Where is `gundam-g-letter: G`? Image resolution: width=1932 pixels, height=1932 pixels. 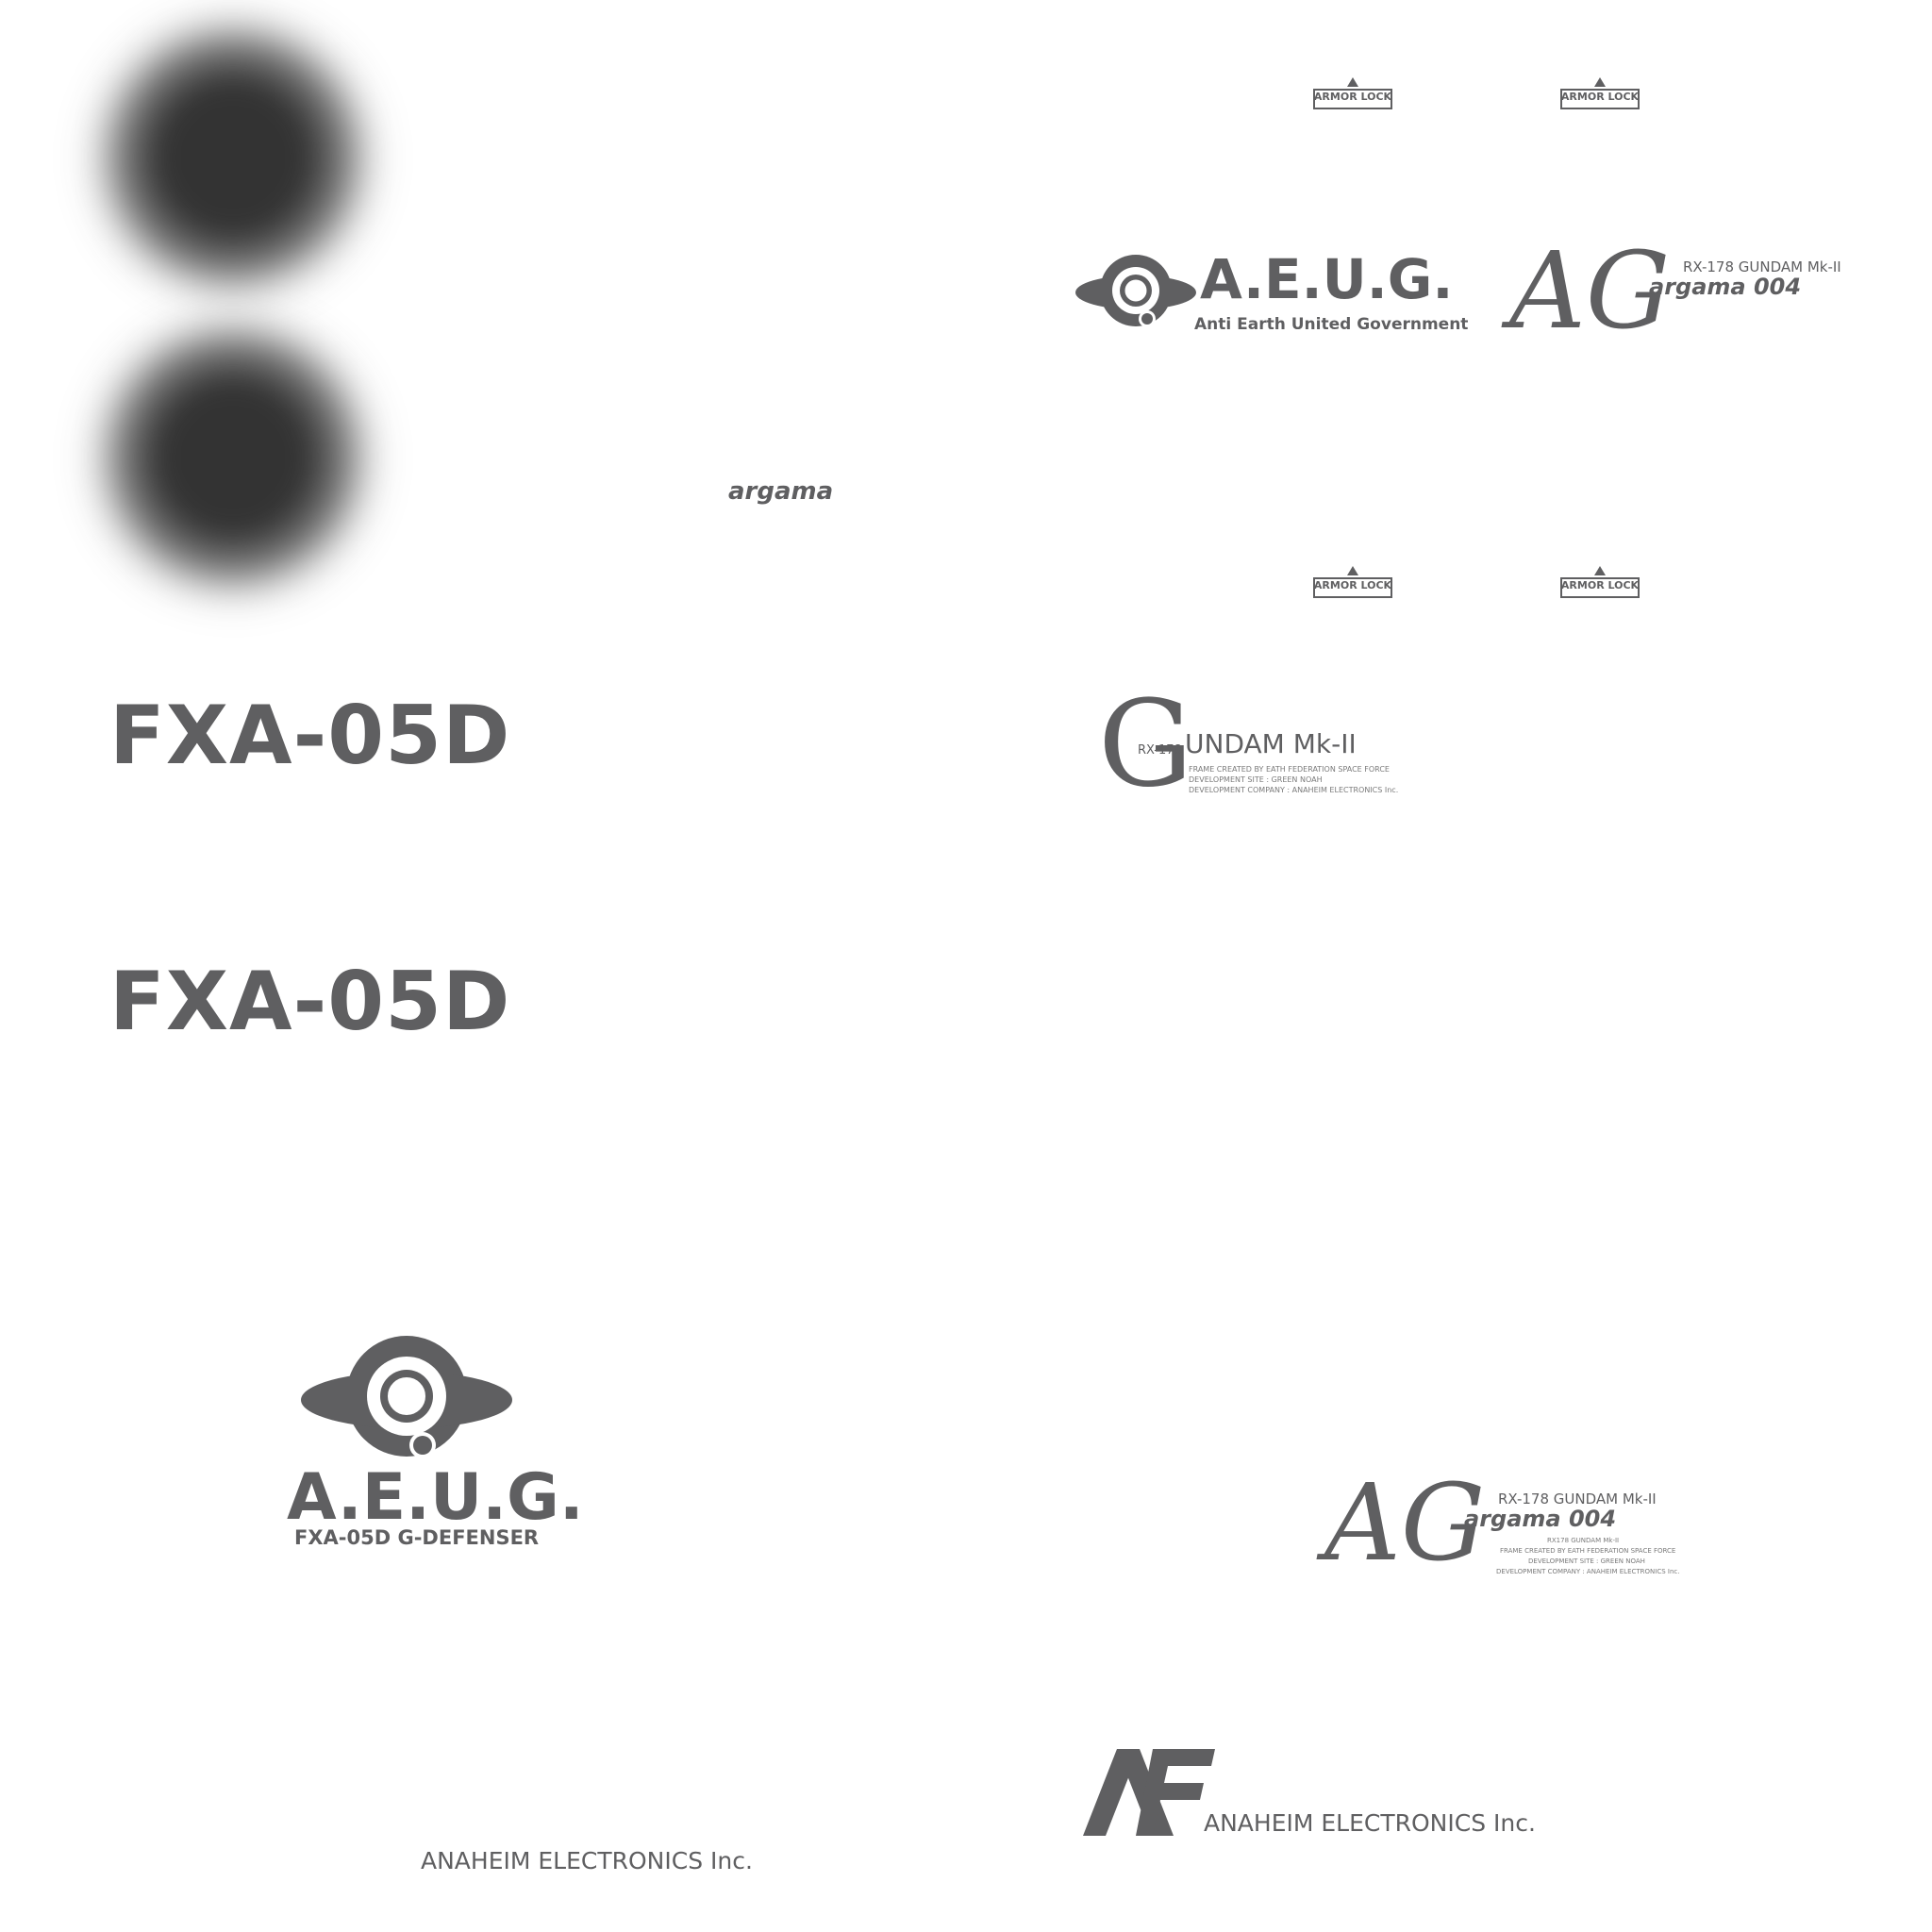 gundam-g-letter: G is located at coordinates (1145, 744).